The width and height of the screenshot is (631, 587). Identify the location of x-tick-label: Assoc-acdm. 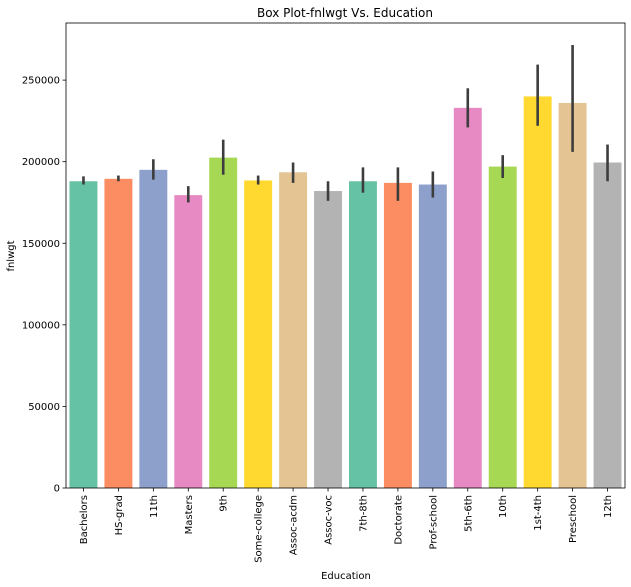
(294, 525).